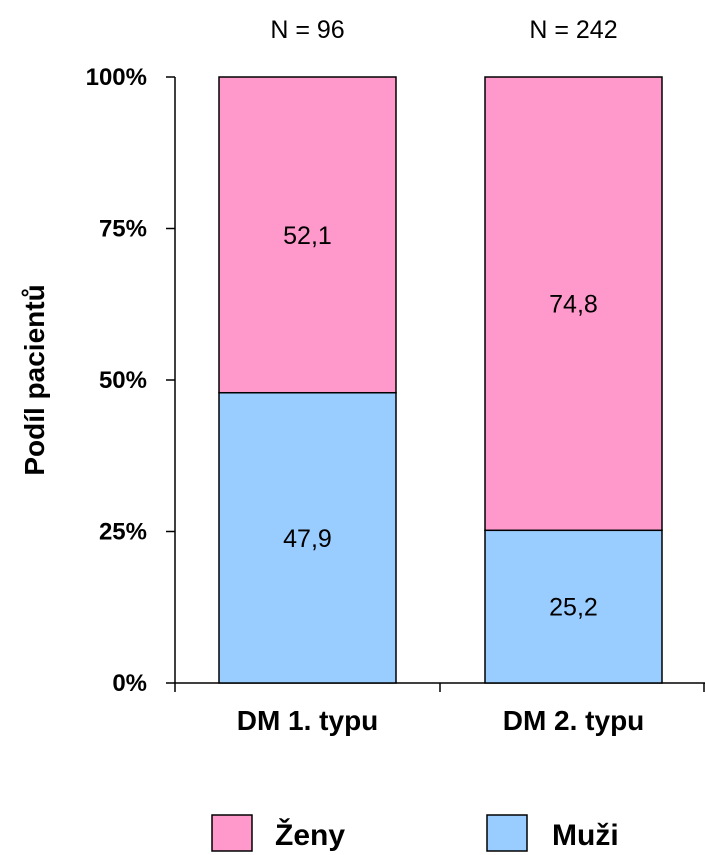  Describe the element at coordinates (574, 720) in the screenshot. I see `category-label: DM 2. typu` at that location.